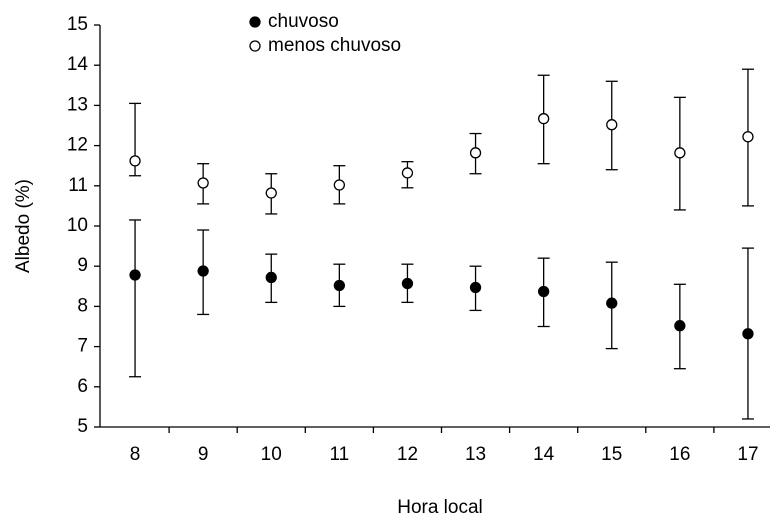  Describe the element at coordinates (77, 225) in the screenshot. I see `y-tick-label: 10` at that location.